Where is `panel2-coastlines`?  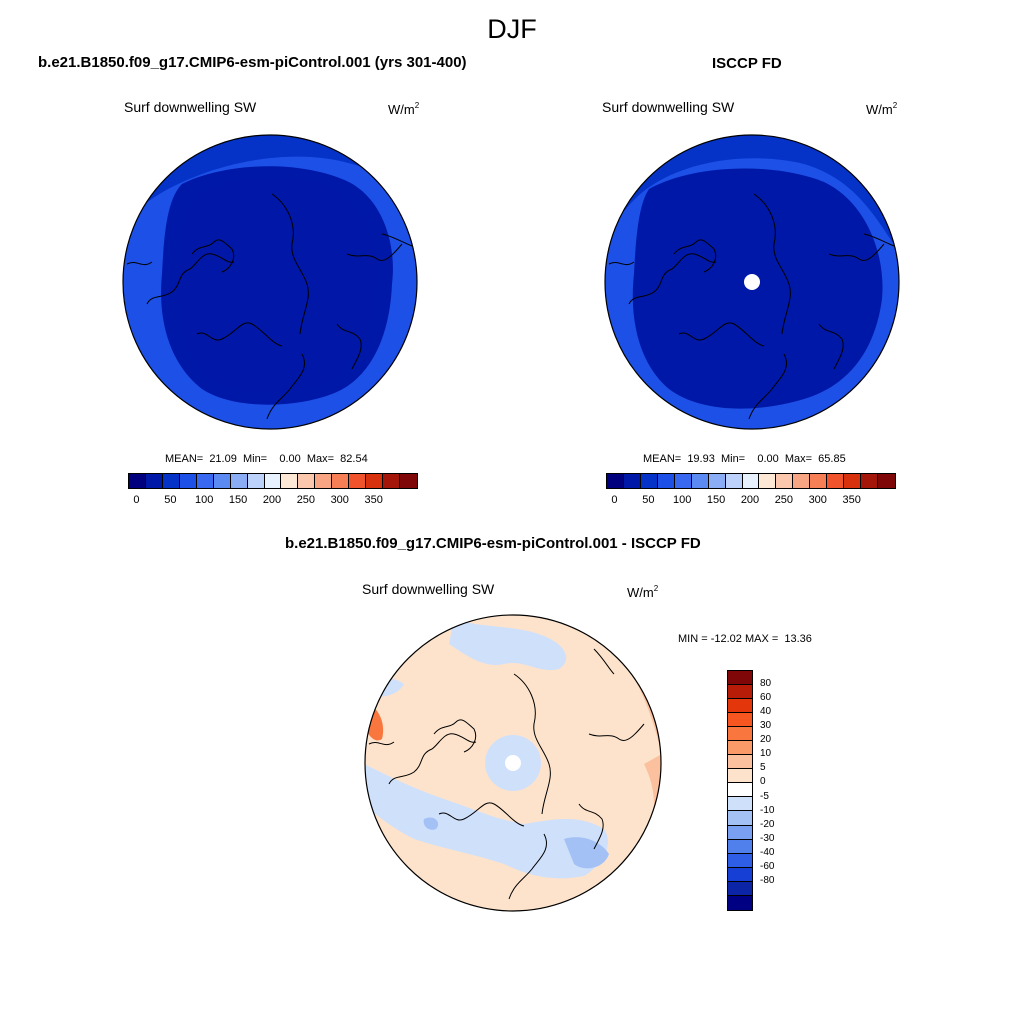
panel2-coastlines is located at coordinates (751, 306).